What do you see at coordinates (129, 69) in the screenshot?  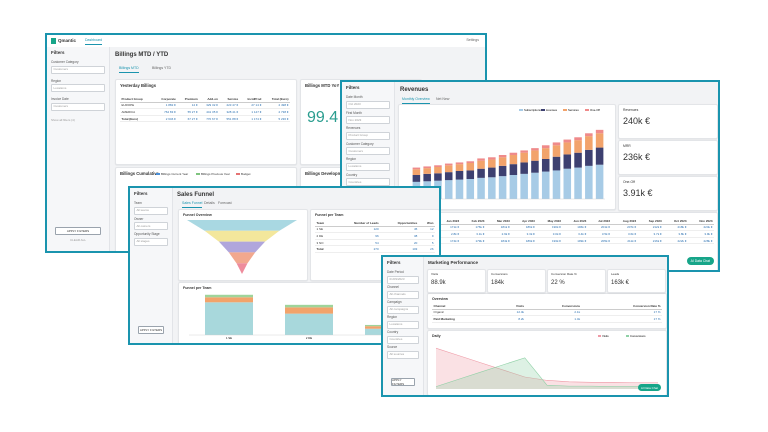 I see `tab: Billings MTD` at bounding box center [129, 69].